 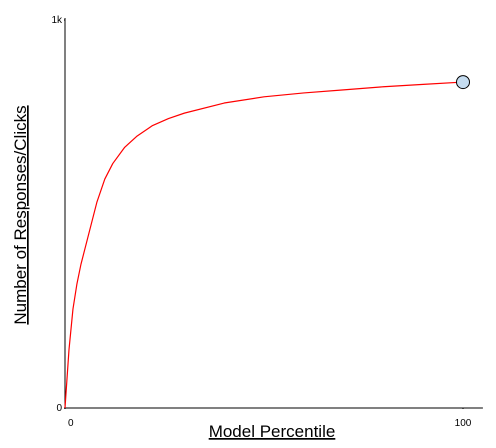 What do you see at coordinates (463, 82) in the screenshot?
I see `end-marker` at bounding box center [463, 82].